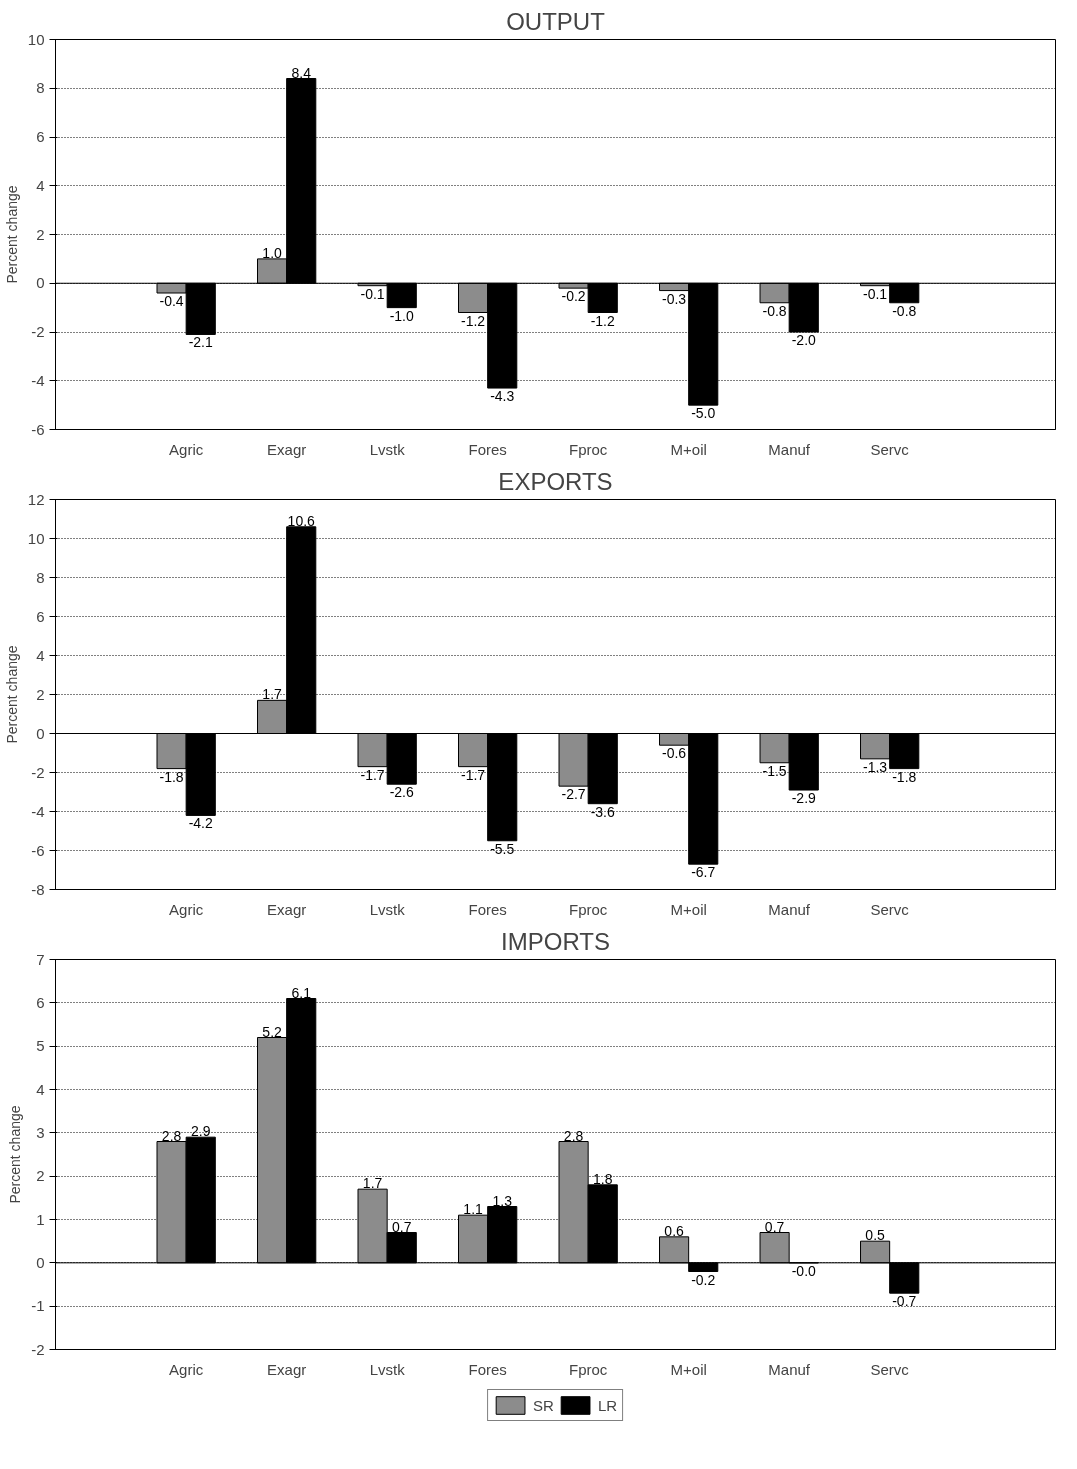 The width and height of the screenshot is (1077, 1469). What do you see at coordinates (171, 1135) in the screenshot?
I see `data-label: 2.8` at bounding box center [171, 1135].